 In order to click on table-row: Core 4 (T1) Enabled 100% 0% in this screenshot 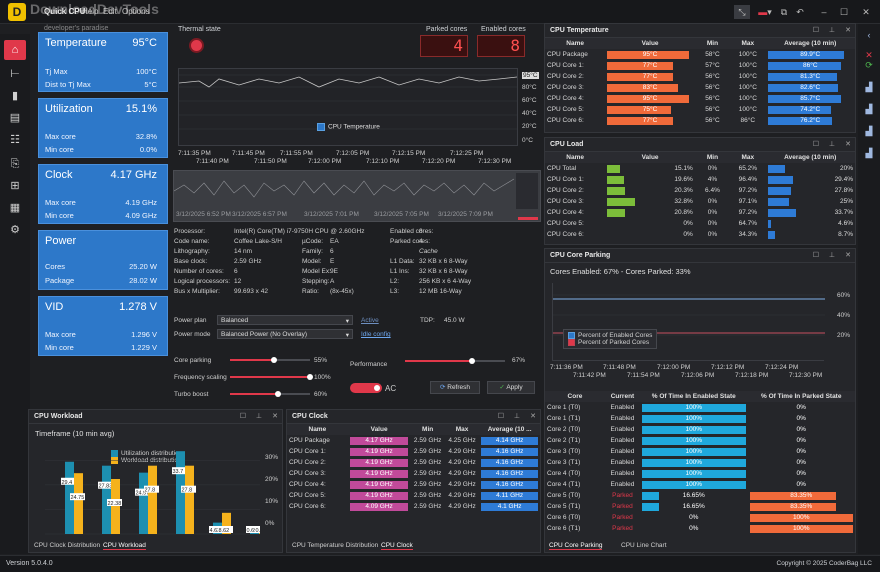, I will do `click(700, 484)`.